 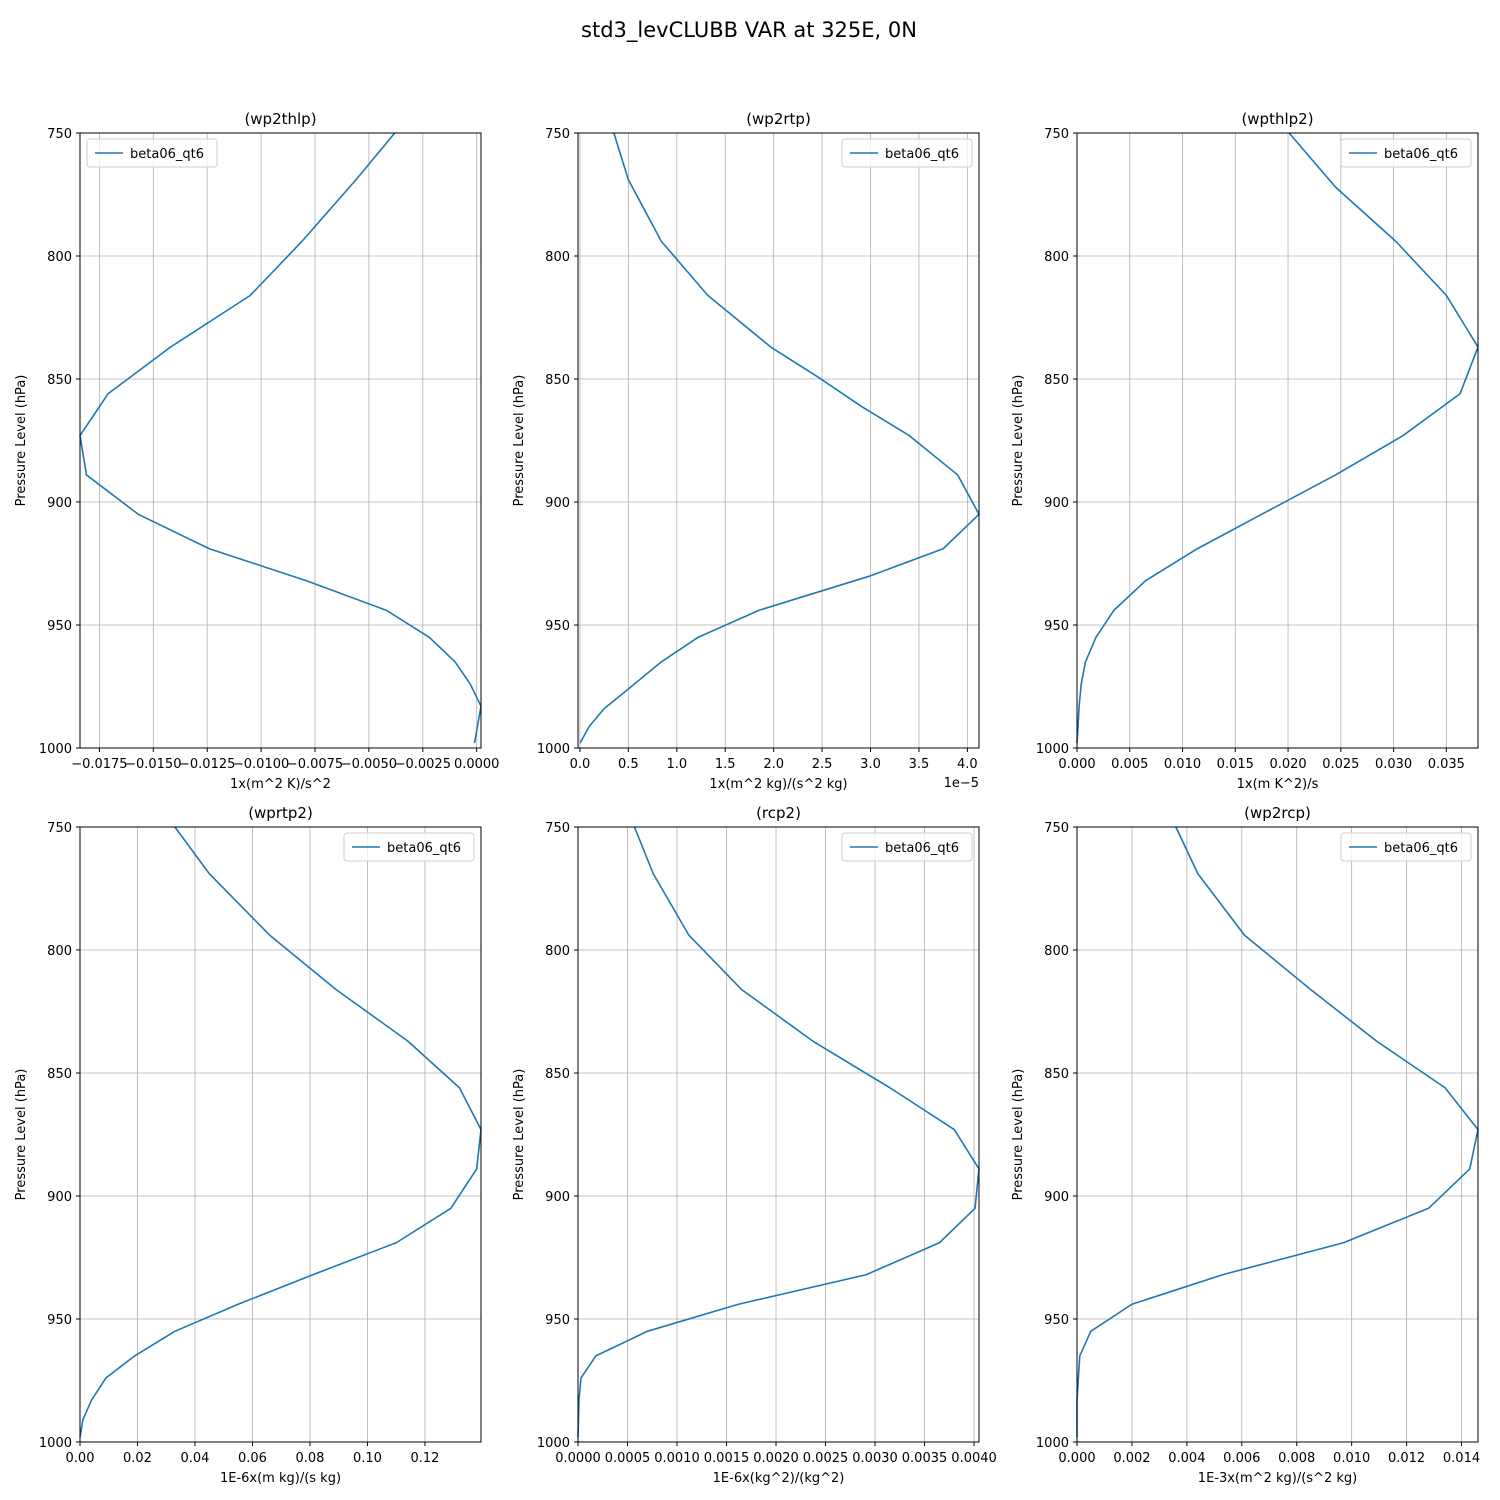 I want to click on x-axis-label: 1E-3x(m^2 kg)/(s^2 kg), so click(x=1277, y=1478).